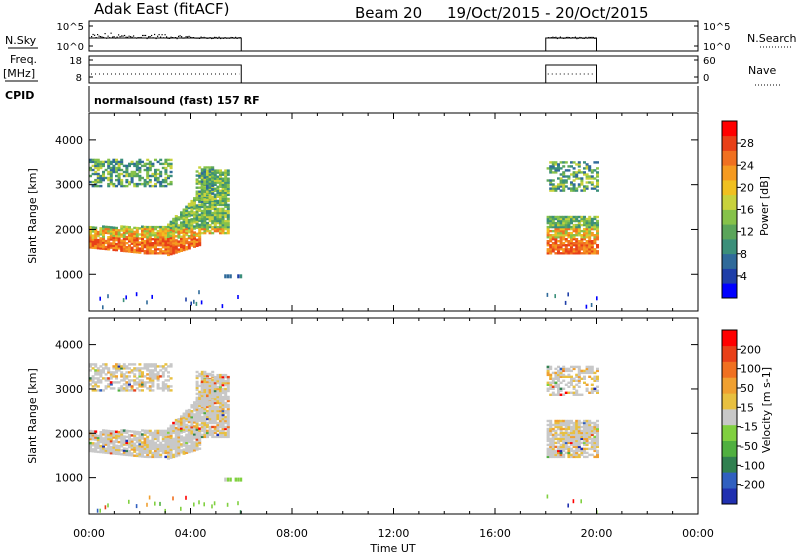  Describe the element at coordinates (69, 140) in the screenshot. I see `power-ytick-label: 4000` at that location.